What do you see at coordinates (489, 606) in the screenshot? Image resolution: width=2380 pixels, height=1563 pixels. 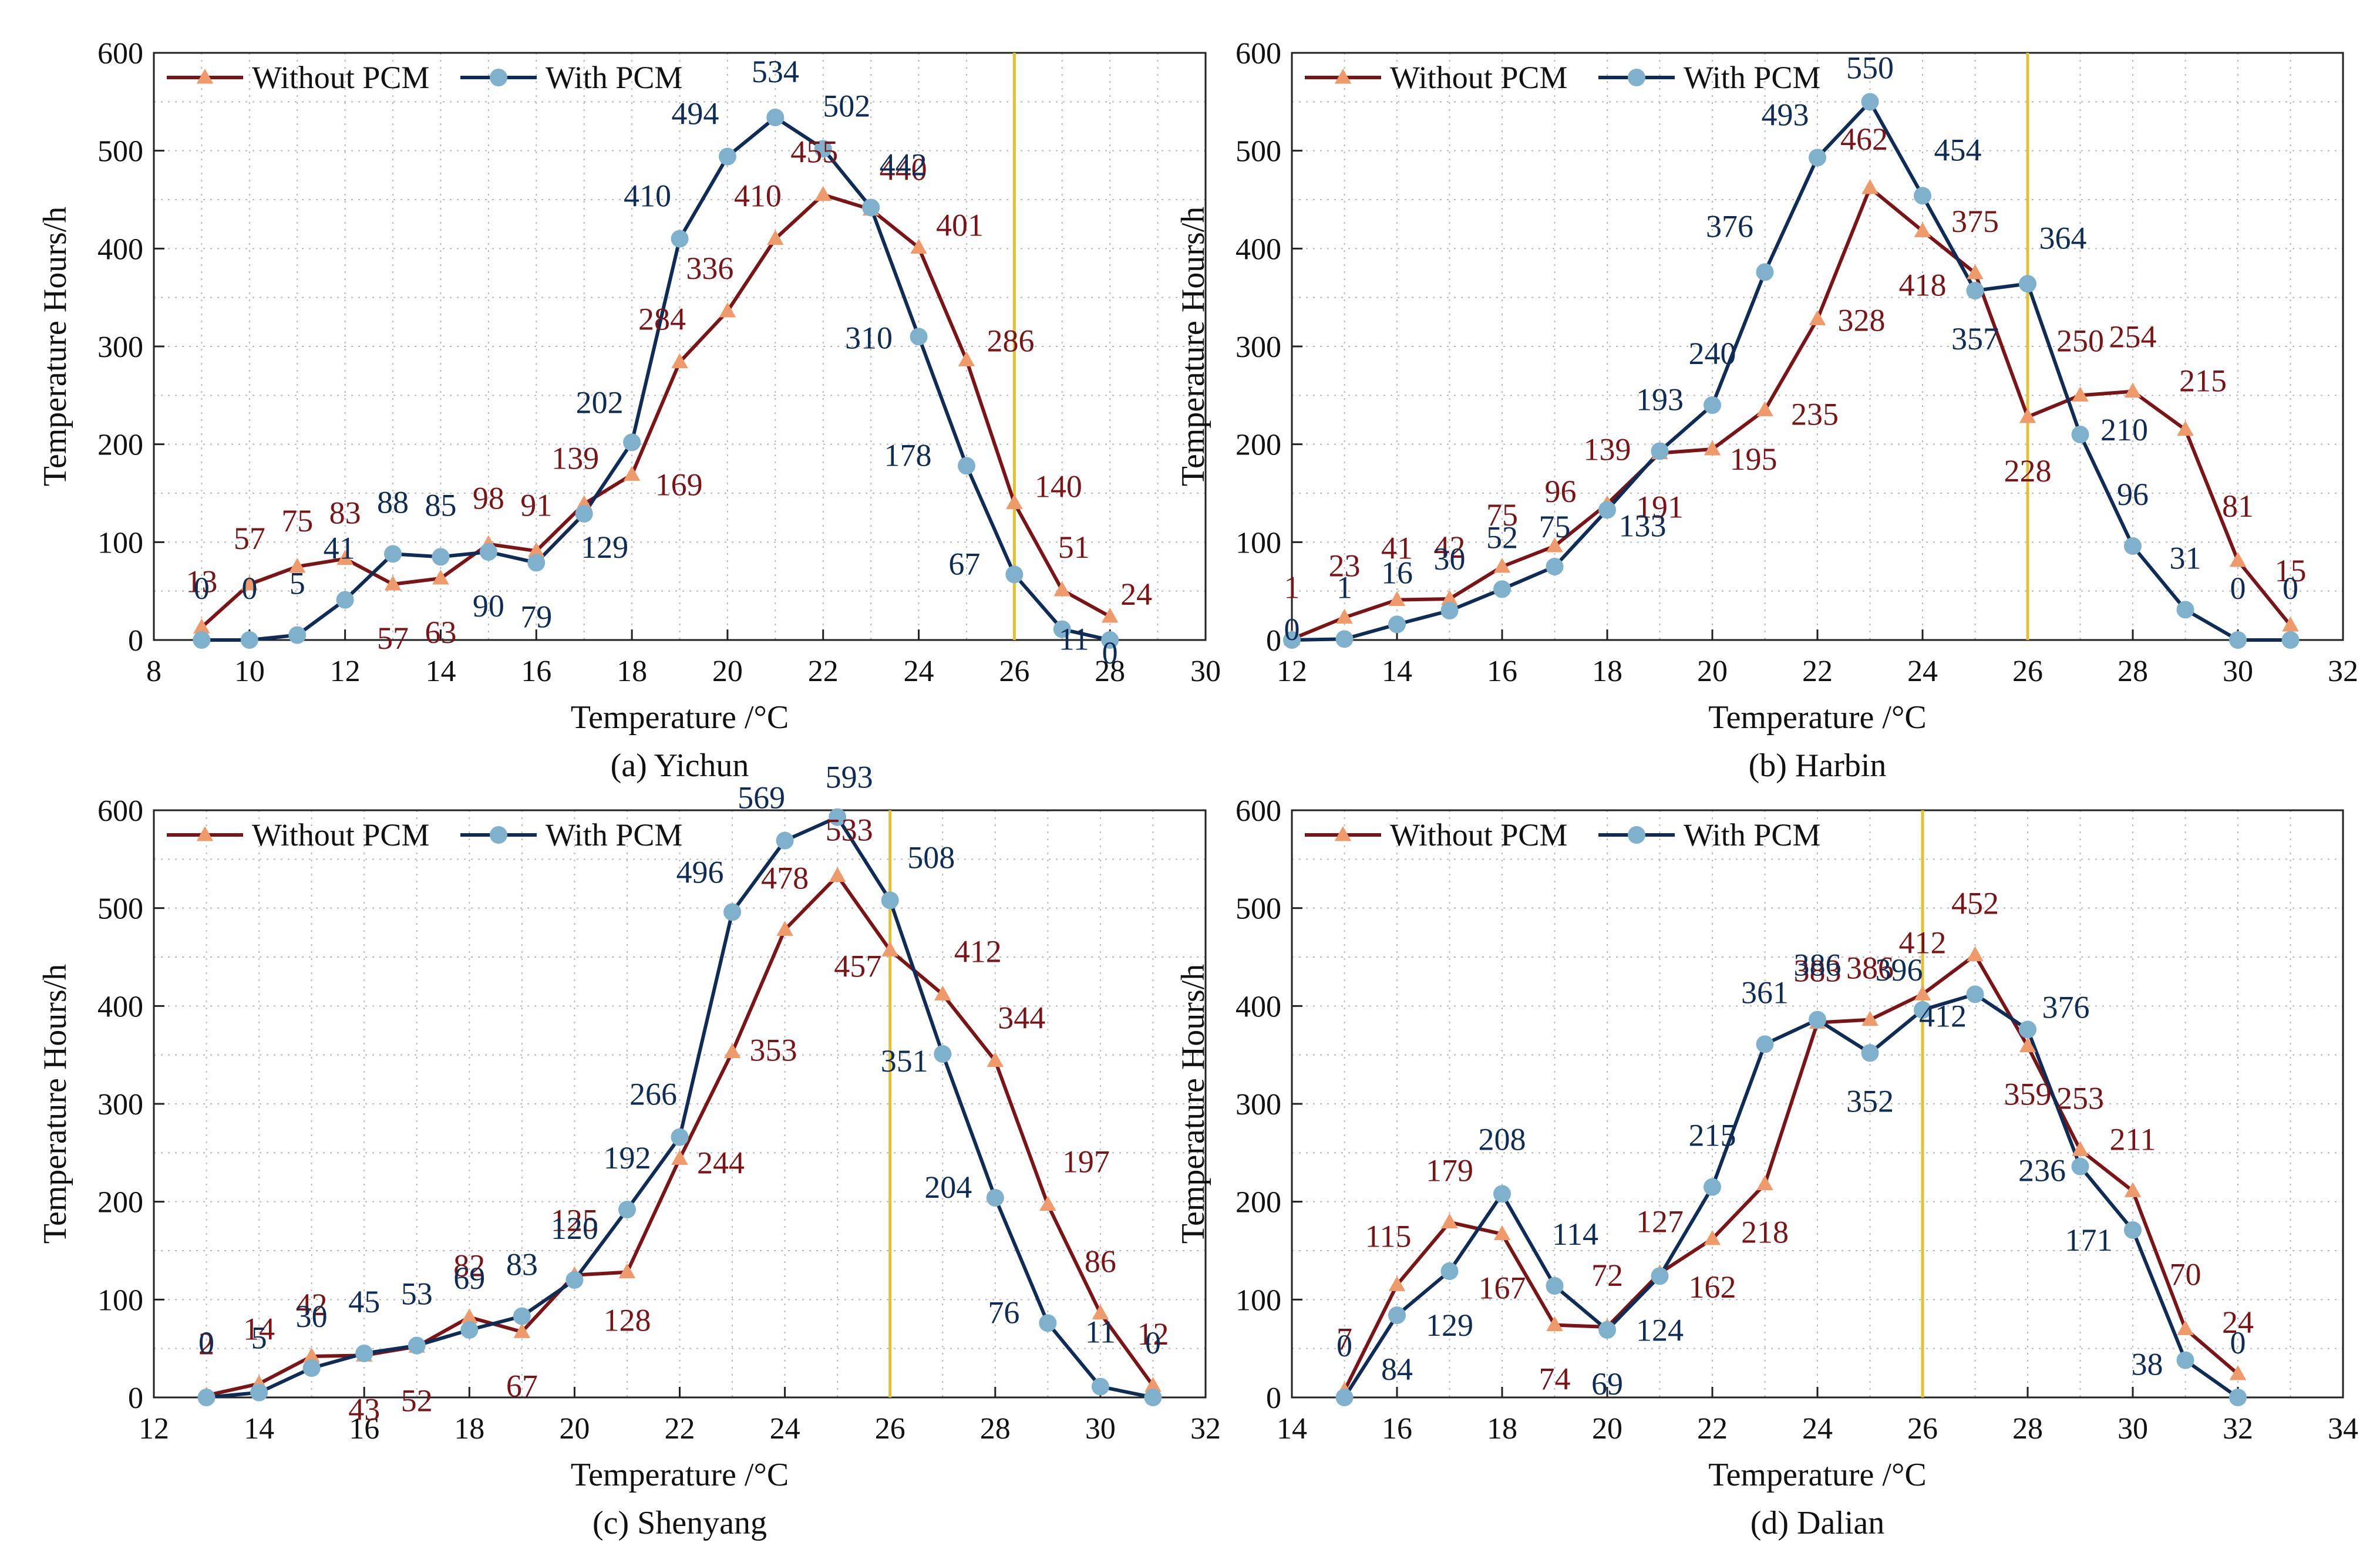 I see `data-label-with-pcm: 90` at bounding box center [489, 606].